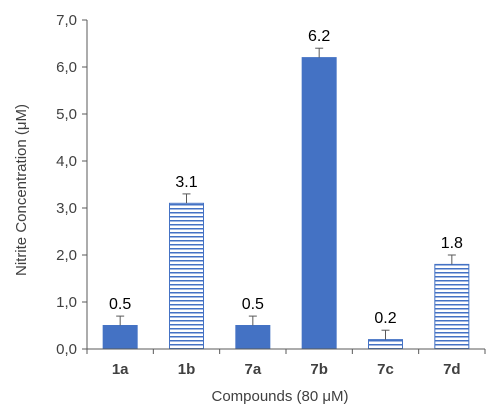 This screenshot has width=491, height=407. Describe the element at coordinates (66, 161) in the screenshot. I see `y-tick-label: 4,0` at that location.